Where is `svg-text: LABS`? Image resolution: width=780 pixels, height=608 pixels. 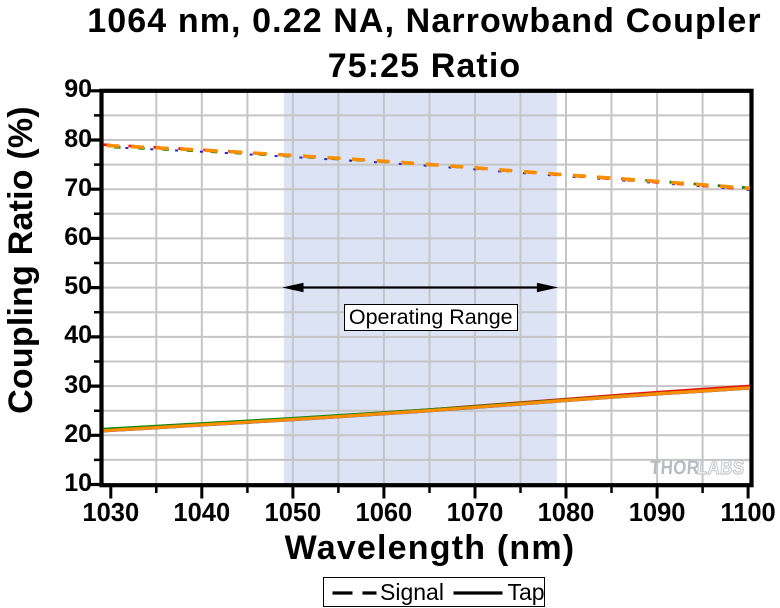
svg-text: LABS is located at coordinates (720, 467).